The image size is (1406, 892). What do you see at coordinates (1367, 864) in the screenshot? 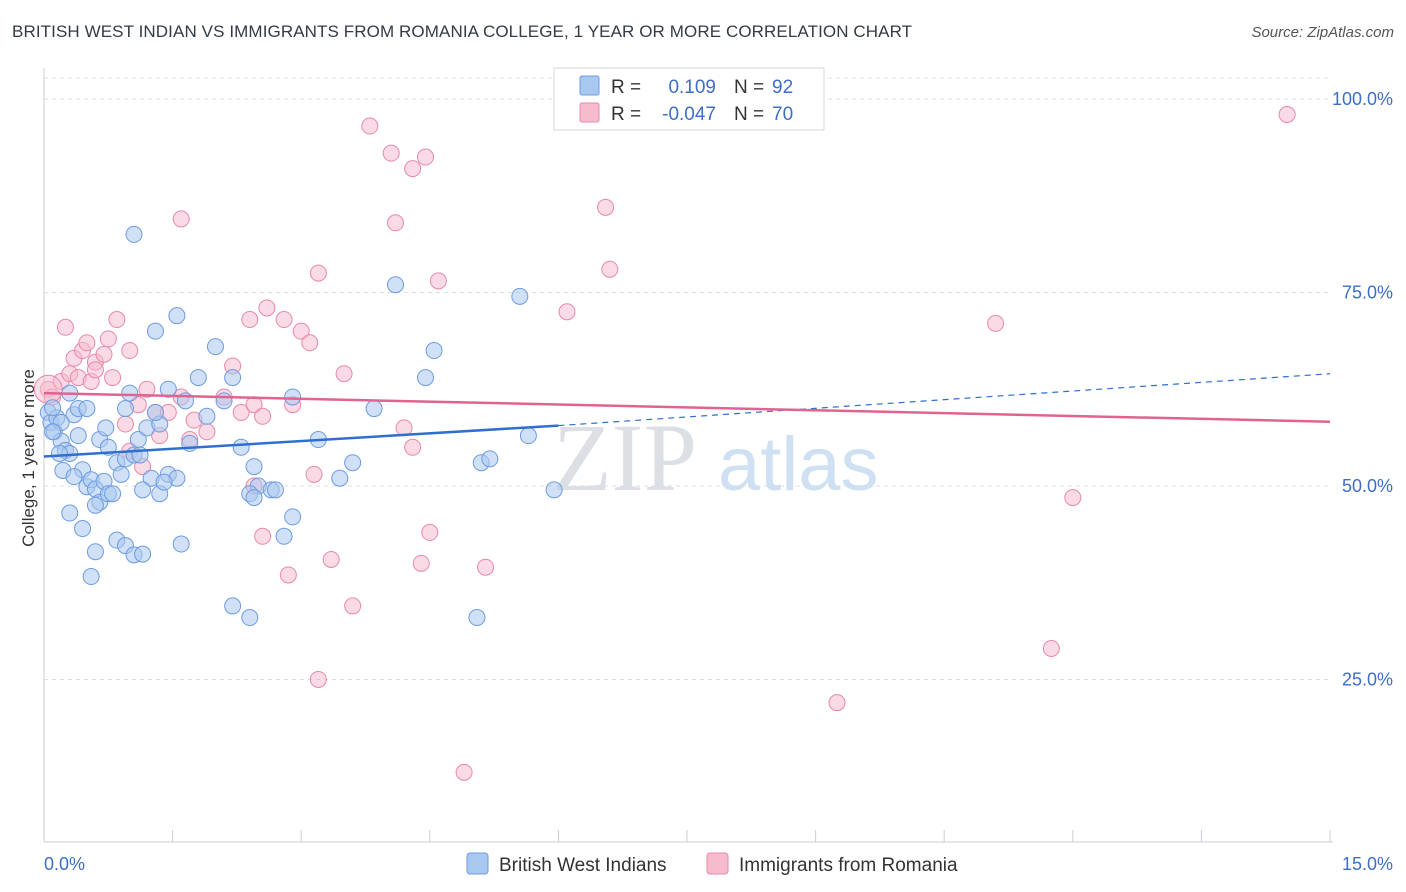
I see `x-tick-label-max: 15.0%` at bounding box center [1367, 864].